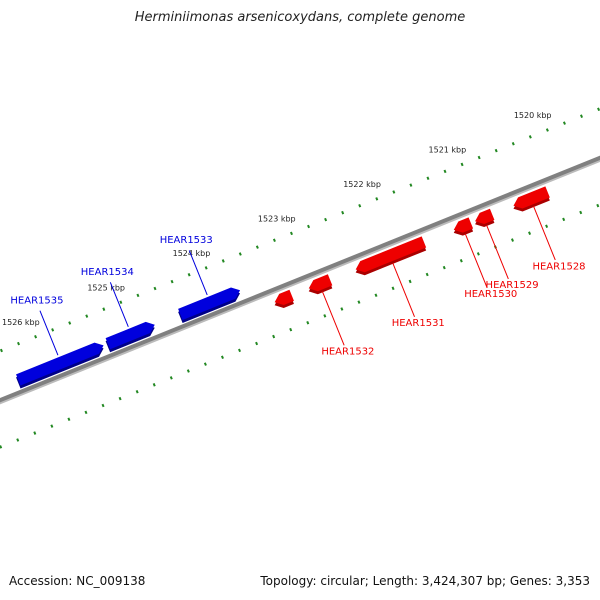  Describe the element at coordinates (391, 254) in the screenshot. I see `gene-arrow-hear1531` at that location.